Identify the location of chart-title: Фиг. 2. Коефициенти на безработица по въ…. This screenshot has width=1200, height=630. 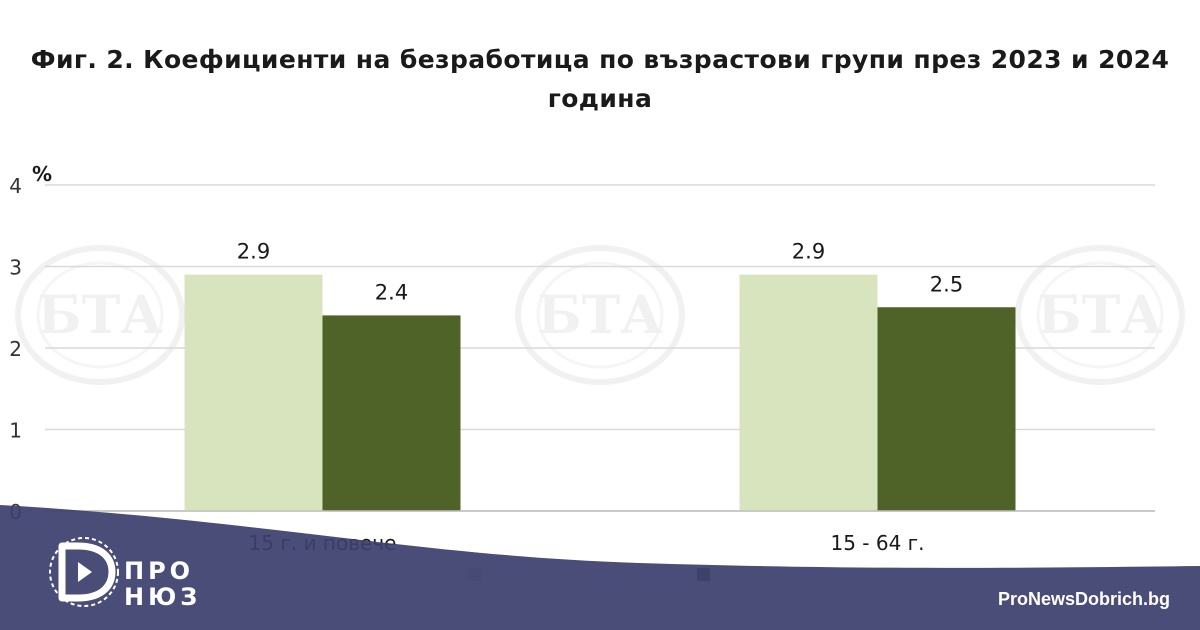
(600, 79).